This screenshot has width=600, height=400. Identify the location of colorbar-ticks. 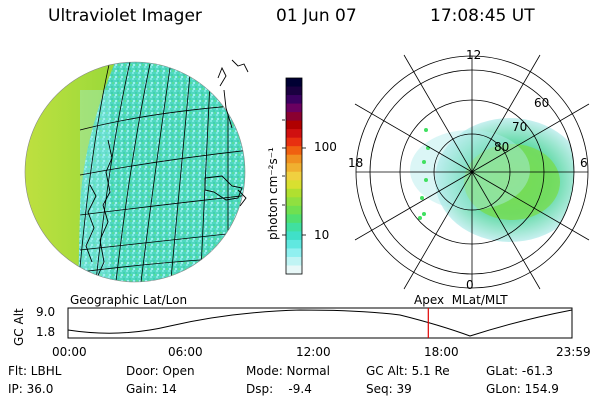
(294, 177).